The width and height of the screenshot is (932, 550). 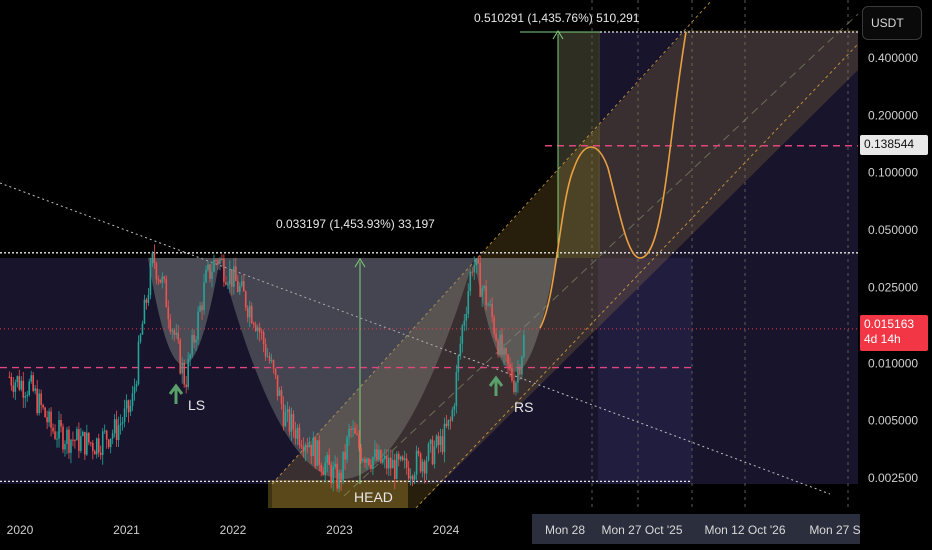 What do you see at coordinates (557, 18) in the screenshot?
I see `measure-label-large: 0.510291 (1,435.76%) 510,291` at bounding box center [557, 18].